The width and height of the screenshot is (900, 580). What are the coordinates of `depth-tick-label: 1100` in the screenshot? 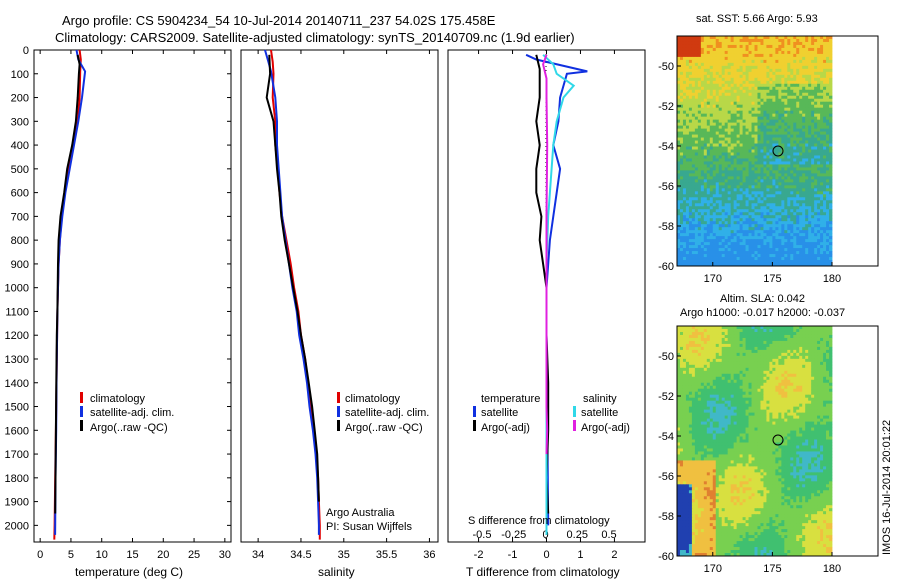 It's located at (17, 312).